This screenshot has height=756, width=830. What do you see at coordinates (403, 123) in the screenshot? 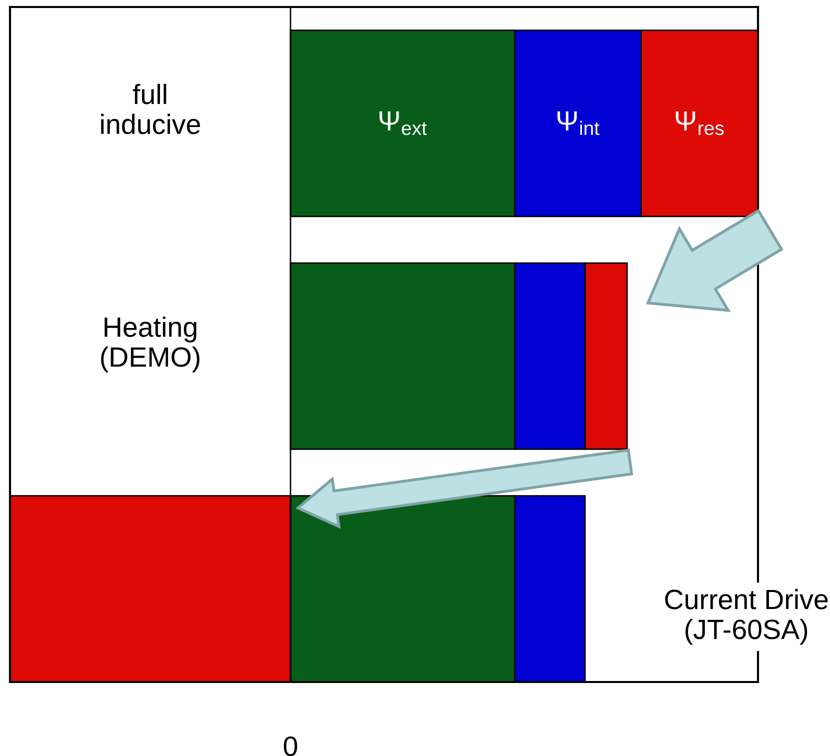
I see `series-label: Ψ$_{ext}$` at bounding box center [403, 123].